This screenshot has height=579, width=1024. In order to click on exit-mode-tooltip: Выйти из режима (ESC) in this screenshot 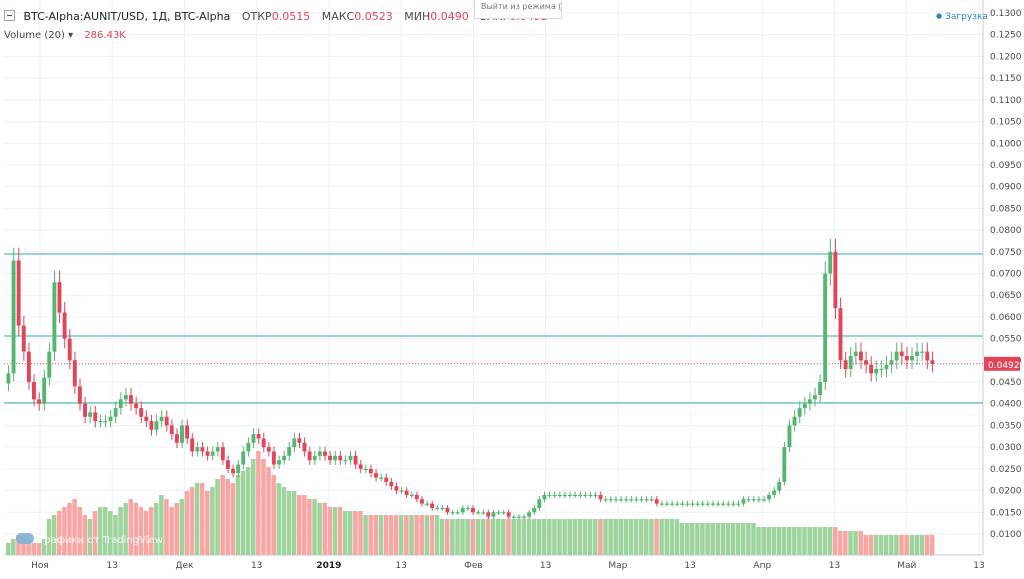, I will do `click(518, 9)`.